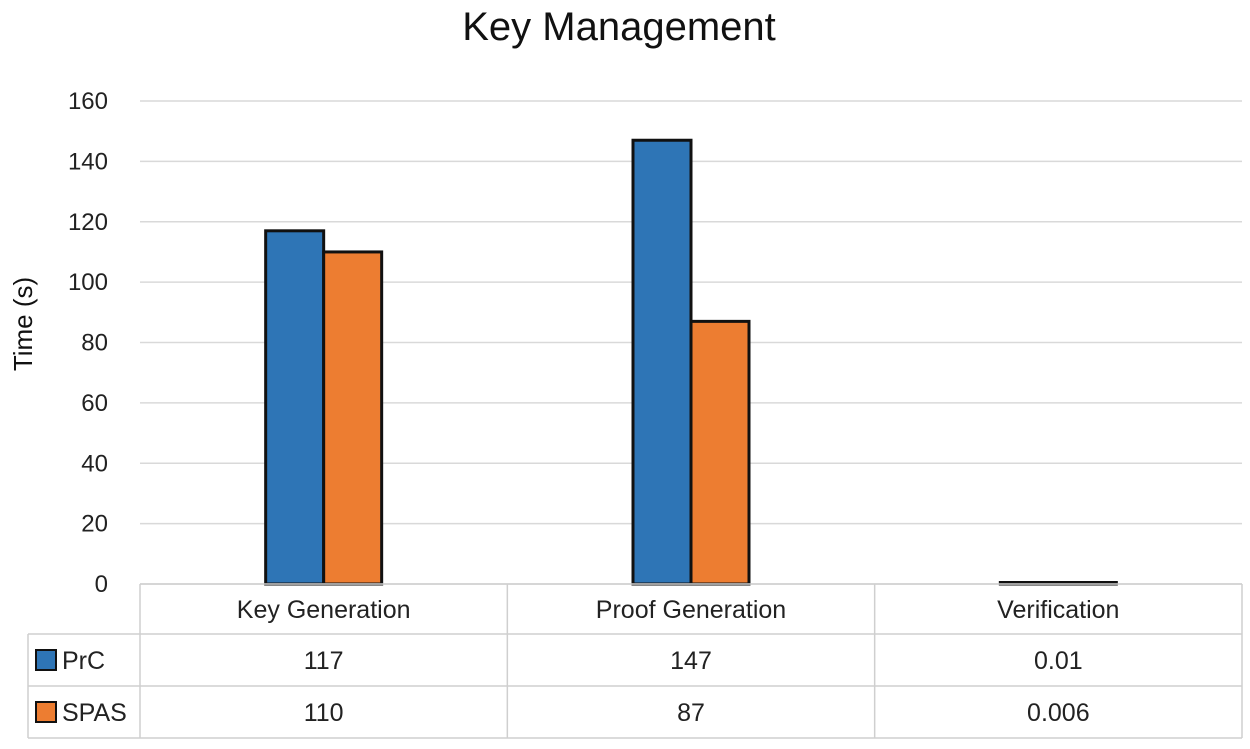  I want to click on y-tick-label: 60, so click(94, 403).